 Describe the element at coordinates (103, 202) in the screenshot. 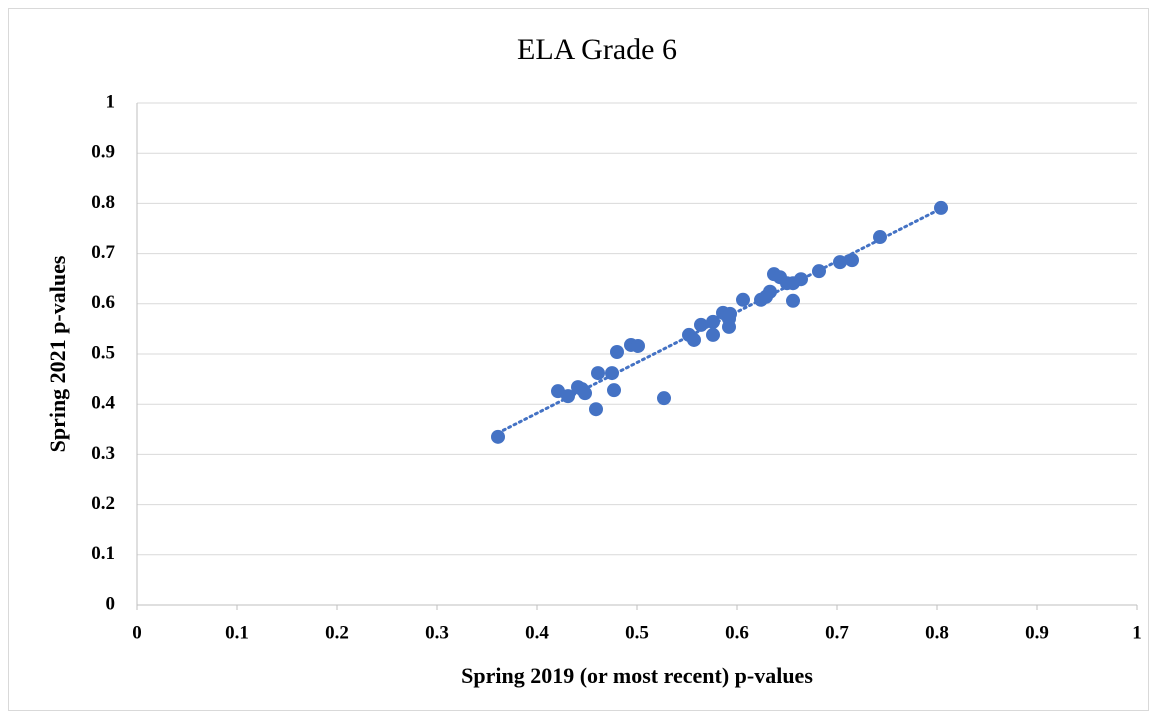

I see `y-tick-label: 0.8` at that location.